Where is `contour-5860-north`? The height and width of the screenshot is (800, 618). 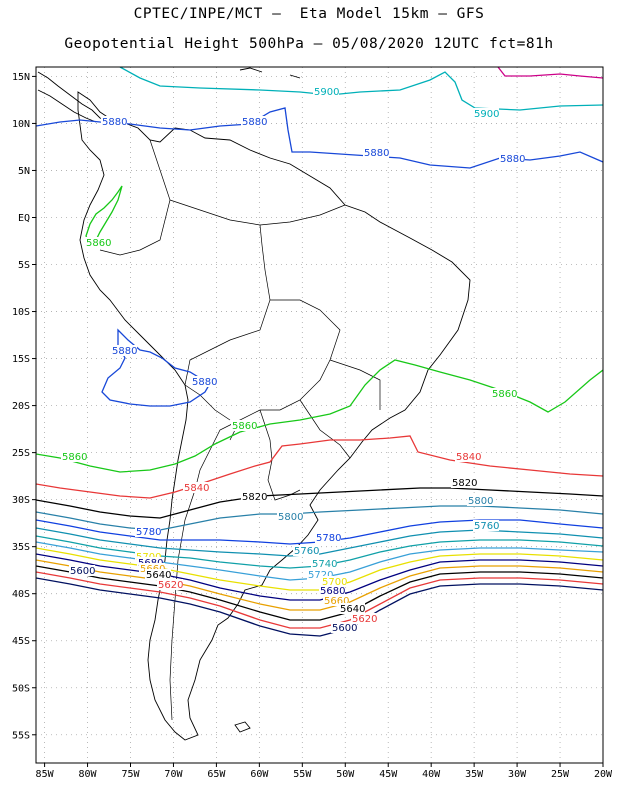 contour-5860-north is located at coordinates (104, 215).